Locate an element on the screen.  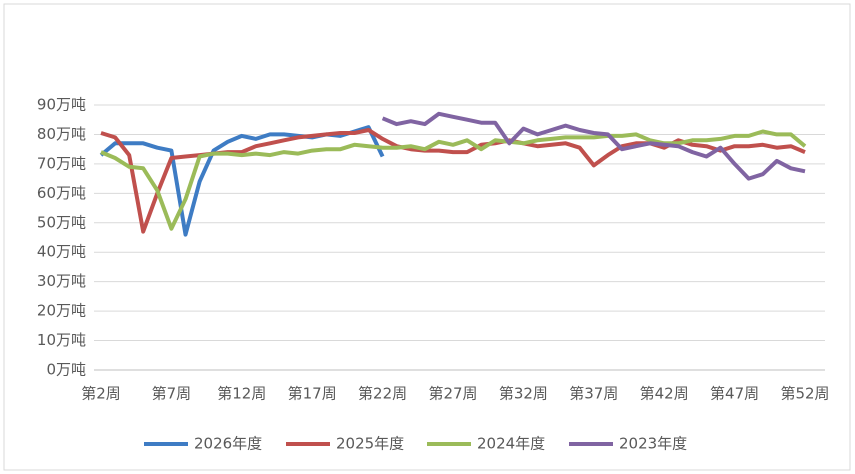
y-tick-label: 0万吨 is located at coordinates (66, 370).